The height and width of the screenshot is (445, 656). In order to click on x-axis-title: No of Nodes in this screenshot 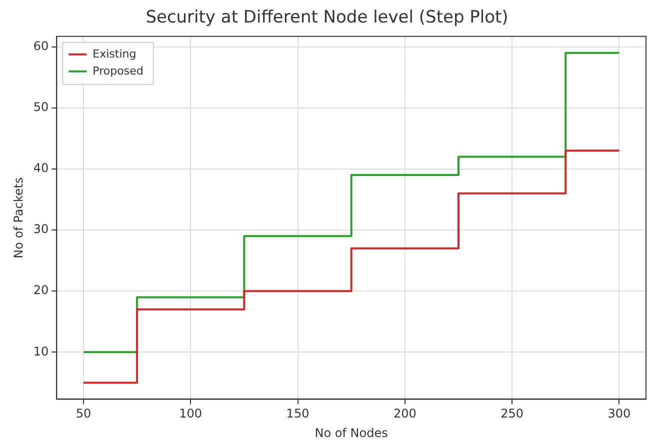, I will do `click(351, 433)`.